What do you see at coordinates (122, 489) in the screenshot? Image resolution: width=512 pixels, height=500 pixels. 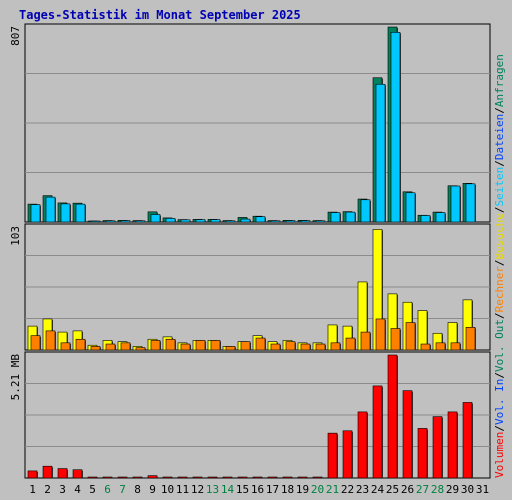 I see `x-tick-label: 7` at bounding box center [122, 489].